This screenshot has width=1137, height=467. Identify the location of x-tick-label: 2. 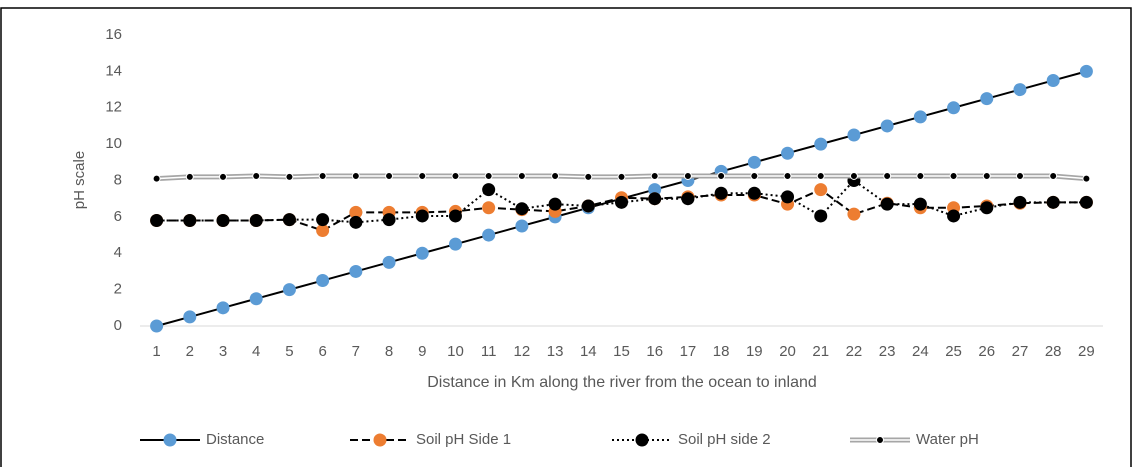
(190, 351).